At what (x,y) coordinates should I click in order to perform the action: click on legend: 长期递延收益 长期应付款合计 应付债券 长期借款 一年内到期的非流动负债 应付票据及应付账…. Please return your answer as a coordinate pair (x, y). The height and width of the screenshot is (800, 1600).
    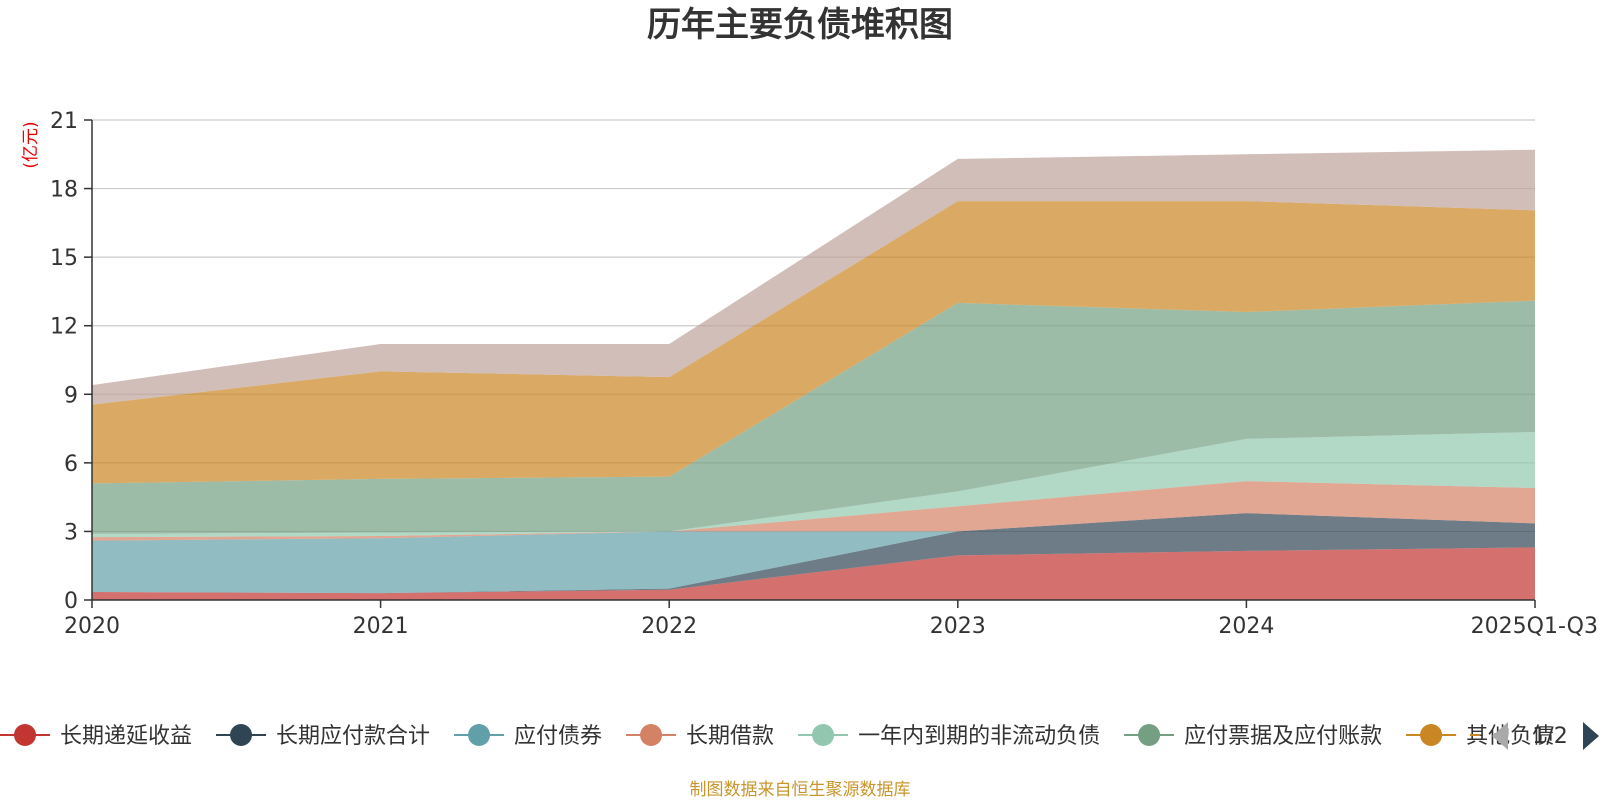
    Looking at the image, I should click on (799, 736).